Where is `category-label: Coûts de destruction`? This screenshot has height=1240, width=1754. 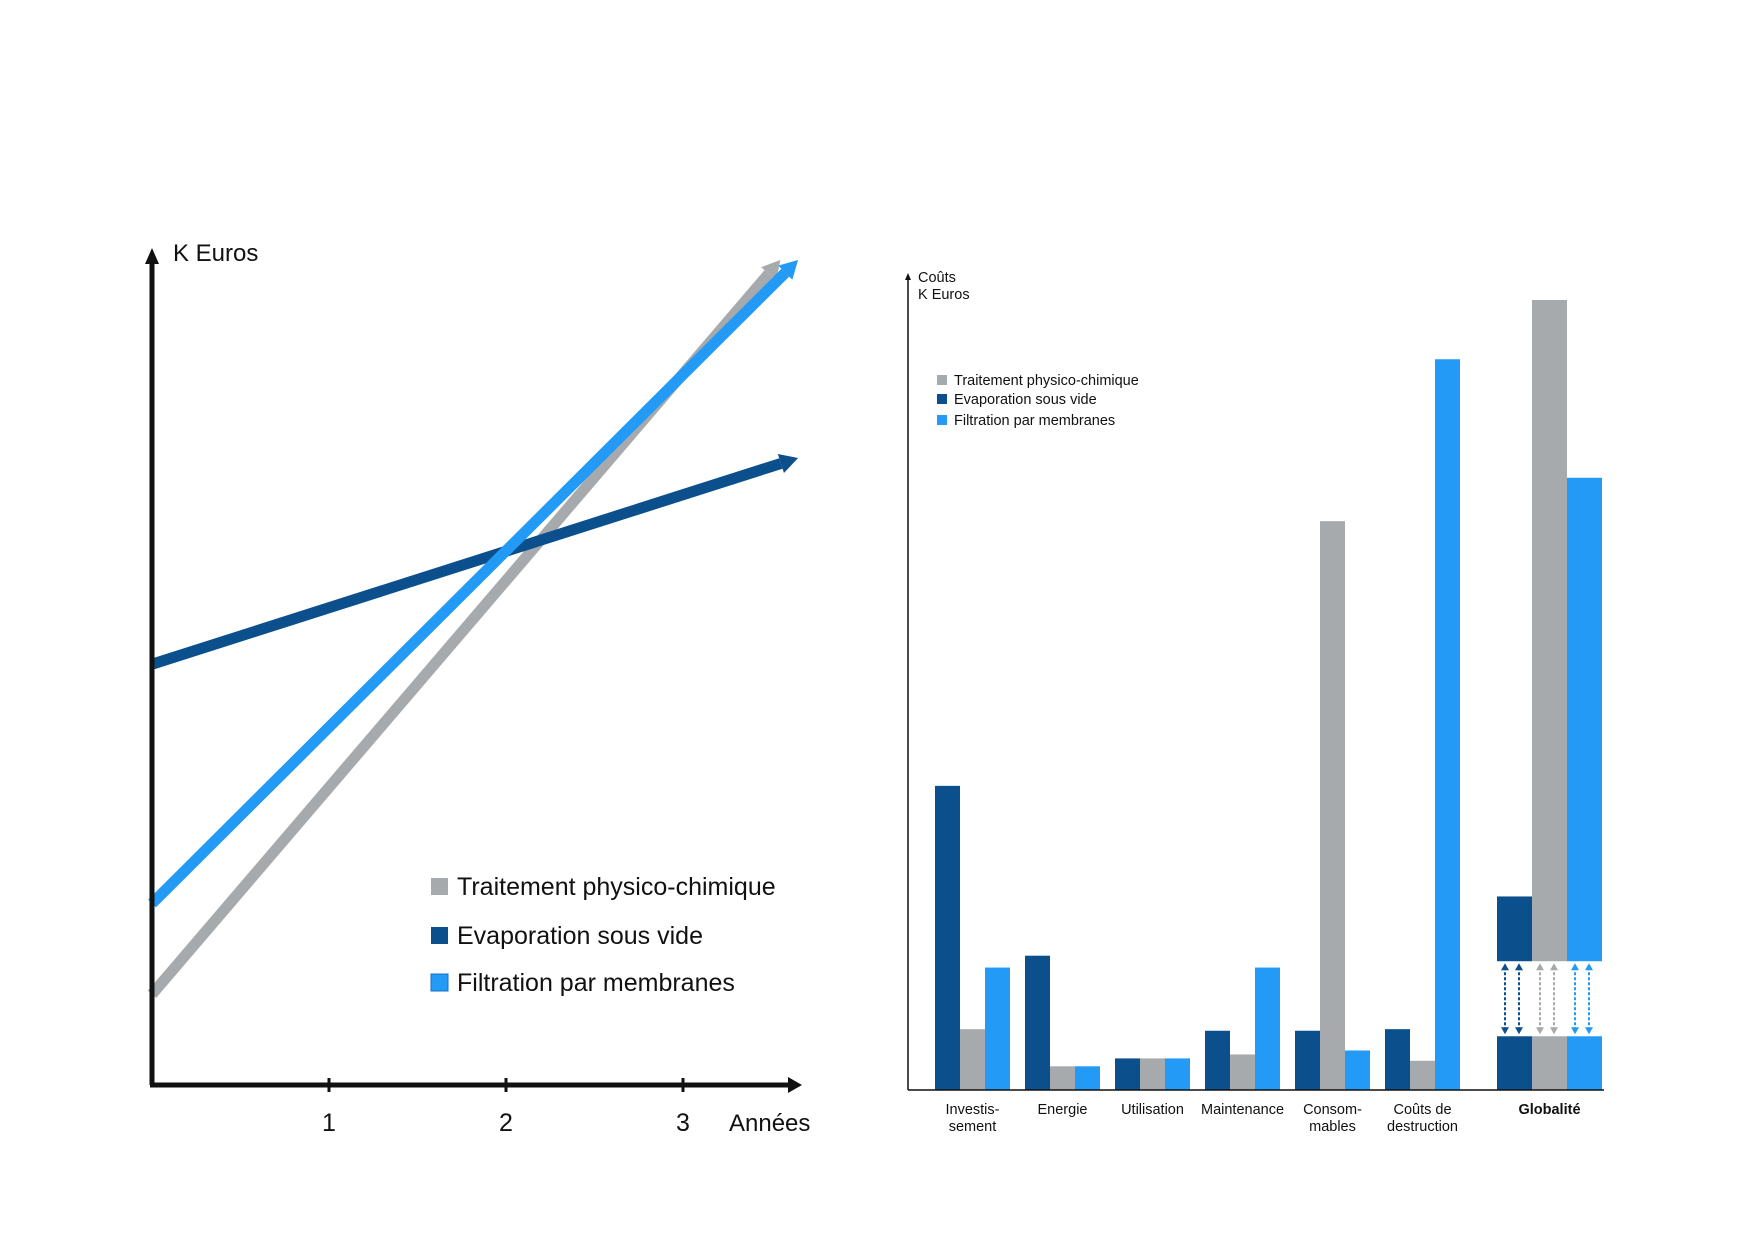 category-label: Coûts de destruction is located at coordinates (1422, 1118).